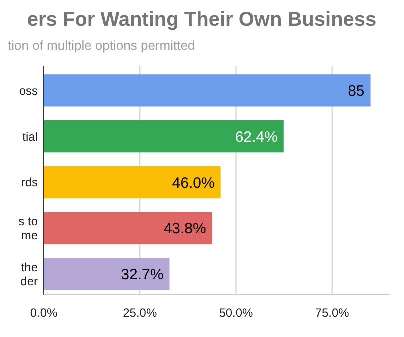 This screenshot has width=404, height=337. Describe the element at coordinates (236, 313) in the screenshot. I see `x-tick-label: 50.0%` at that location.